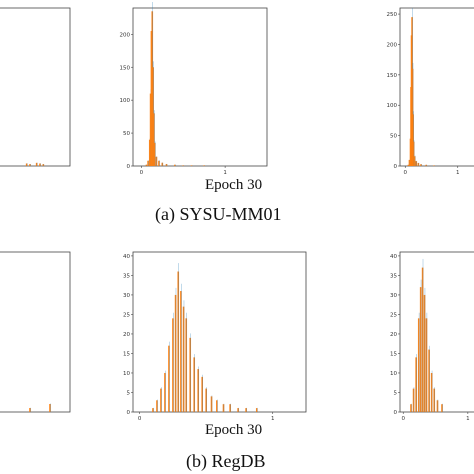 This screenshot has width=474, height=474. What do you see at coordinates (393, 354) in the screenshot?
I see `y-tick-label: 15` at bounding box center [393, 354].